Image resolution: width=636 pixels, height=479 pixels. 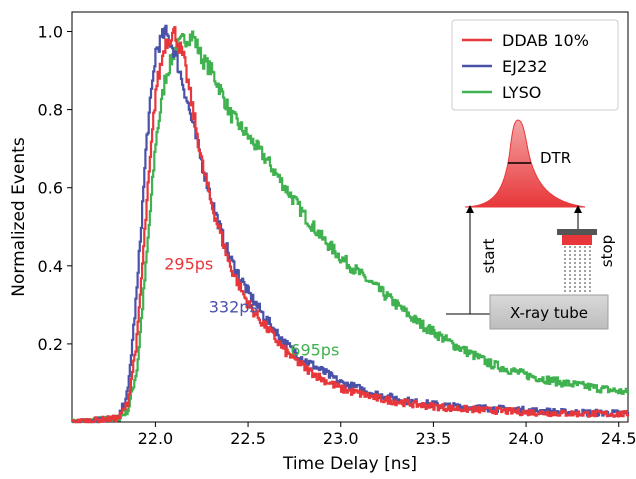 I want to click on stop-arrow-head, so click(x=578, y=209).